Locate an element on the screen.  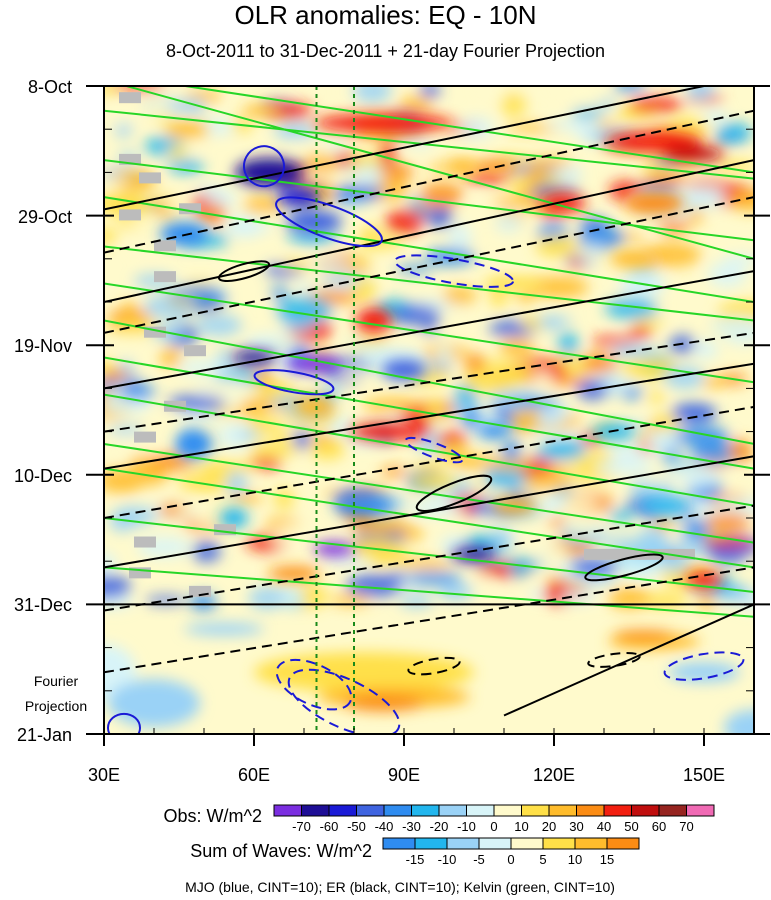
x-tick-label: 30E is located at coordinates (104, 775).